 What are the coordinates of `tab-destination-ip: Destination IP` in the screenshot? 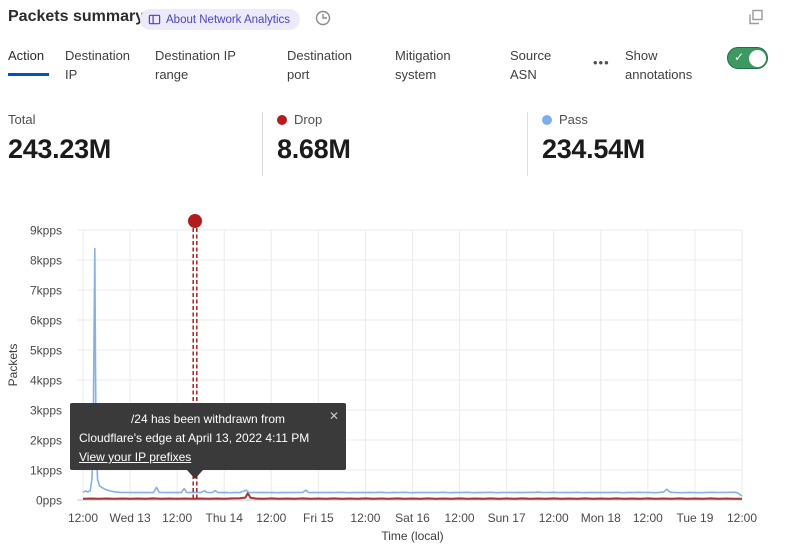 It's located at (98, 65).